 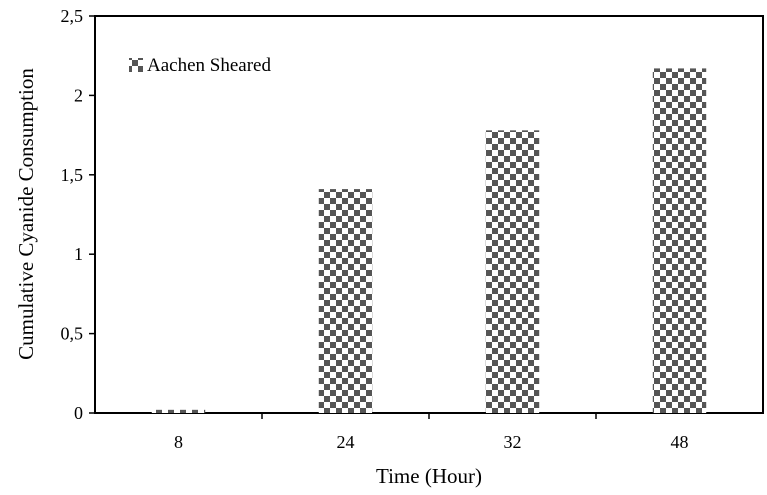 I want to click on y-tick-label: 2, so click(x=78, y=95).